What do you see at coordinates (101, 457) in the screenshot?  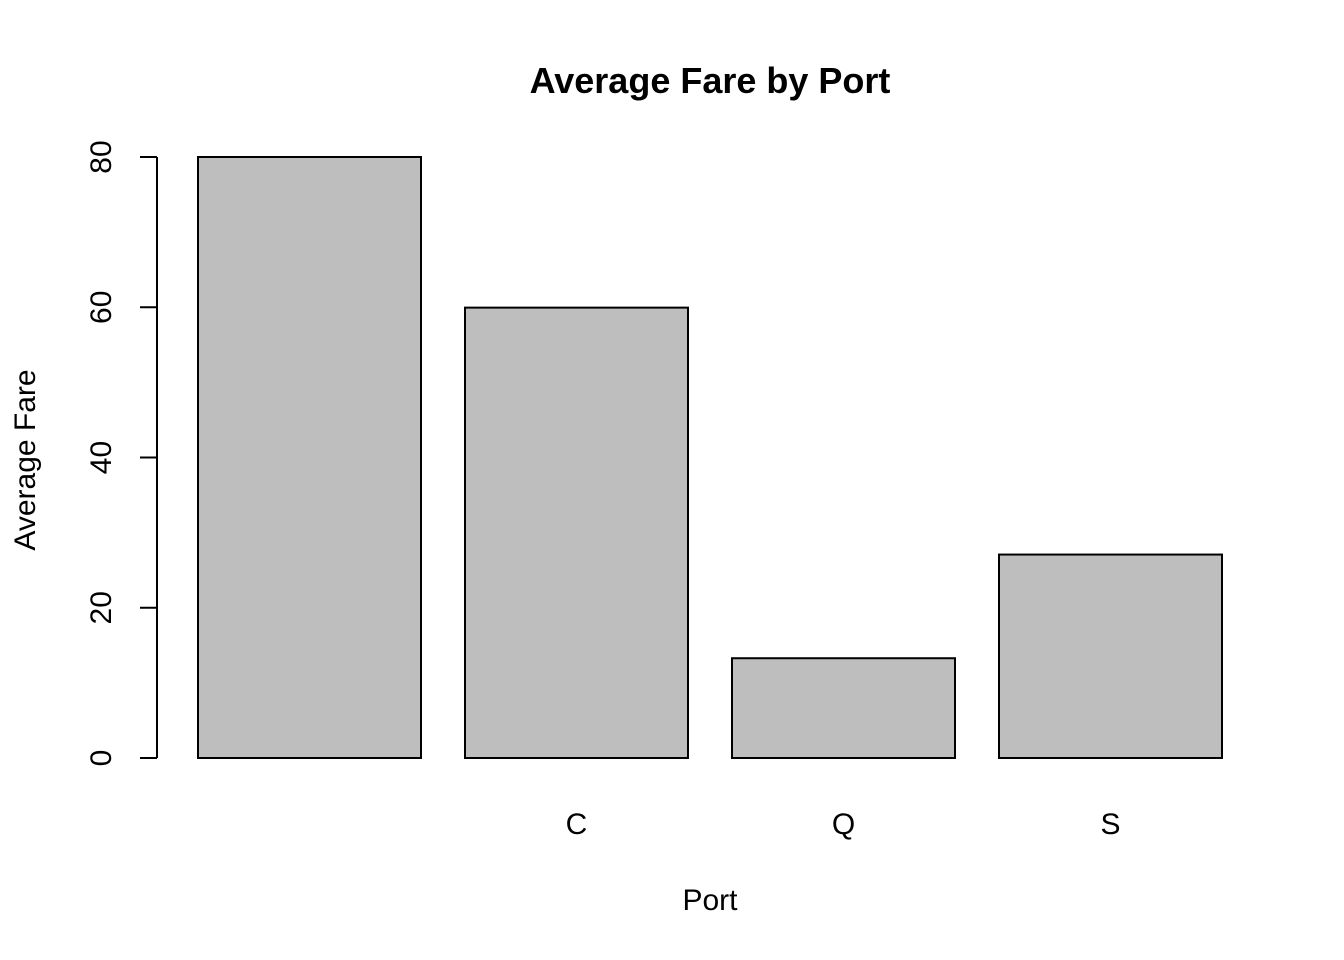 I see `y-tick-label: 40` at bounding box center [101, 457].